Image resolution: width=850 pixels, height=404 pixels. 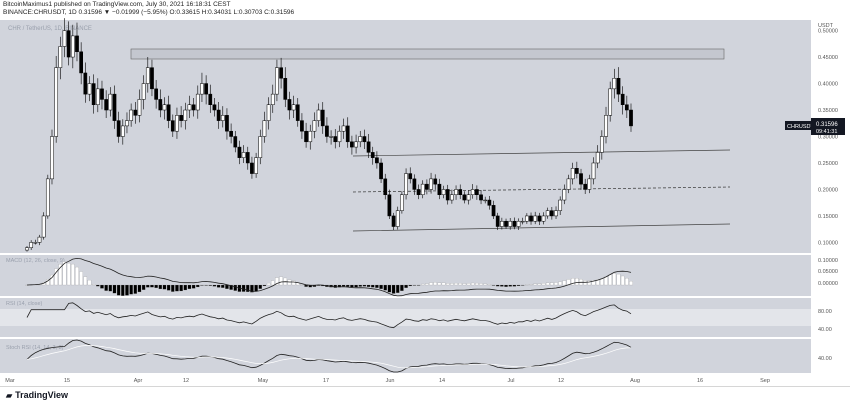 I want to click on tradingview-logo: ▰ TradingView, so click(x=37, y=395).